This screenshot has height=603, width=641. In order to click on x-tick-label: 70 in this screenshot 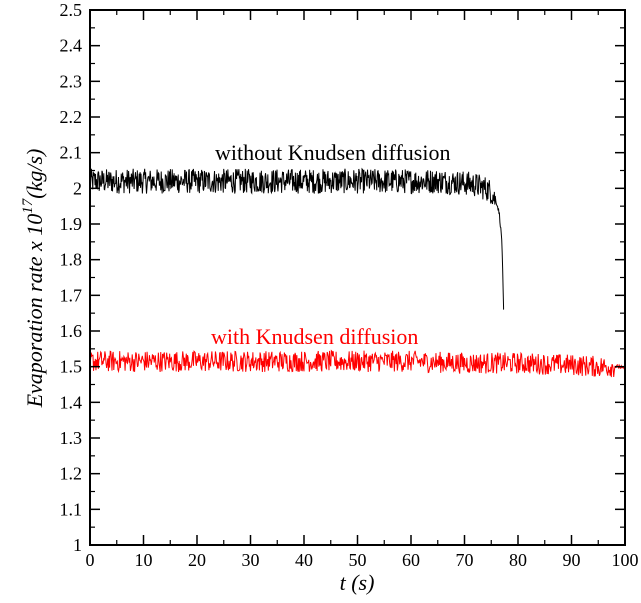, I will do `click(465, 560)`.